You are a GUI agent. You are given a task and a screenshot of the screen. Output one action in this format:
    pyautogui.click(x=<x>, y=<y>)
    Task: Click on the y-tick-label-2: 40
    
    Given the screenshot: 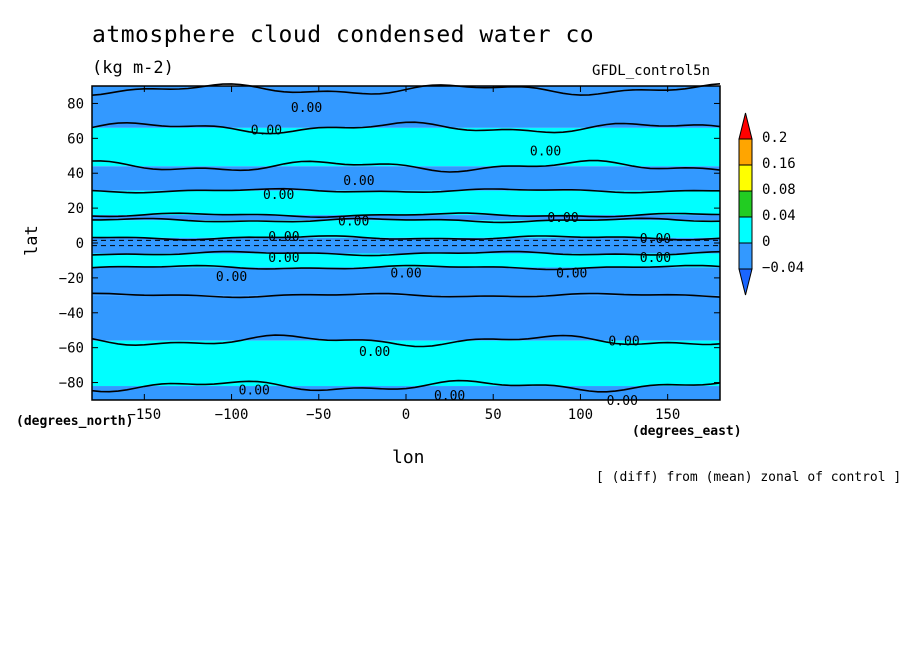 What is the action you would take?
    pyautogui.click(x=75, y=174)
    